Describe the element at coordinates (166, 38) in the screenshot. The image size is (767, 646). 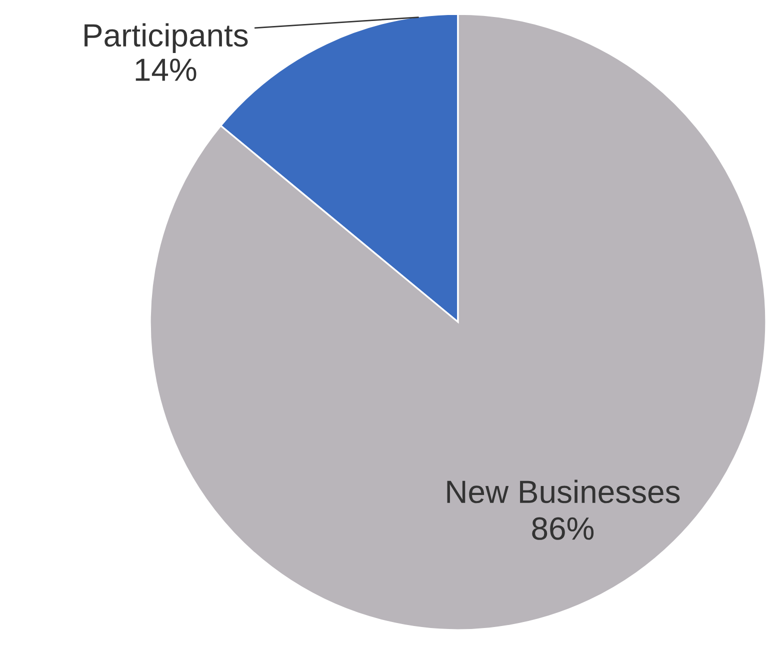
I see `slice-label: Participants` at that location.